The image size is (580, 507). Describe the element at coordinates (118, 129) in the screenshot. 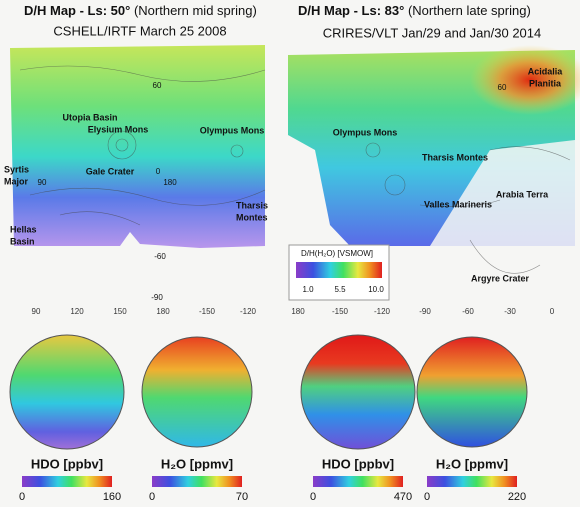

I see `map-label: Elysium Mons` at that location.